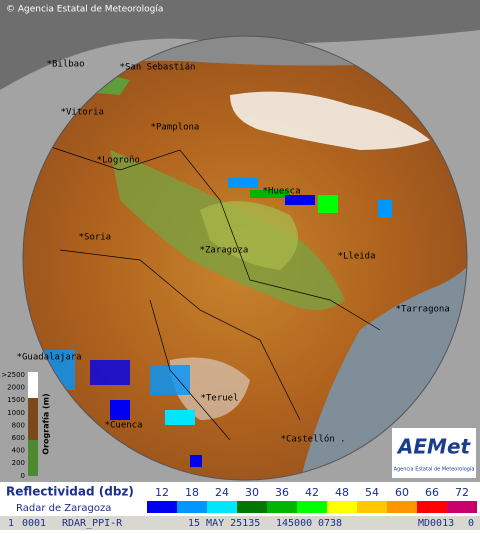 The image size is (480, 534). What do you see at coordinates (68, 65) in the screenshot?
I see `city-label: Bilbao` at bounding box center [68, 65].